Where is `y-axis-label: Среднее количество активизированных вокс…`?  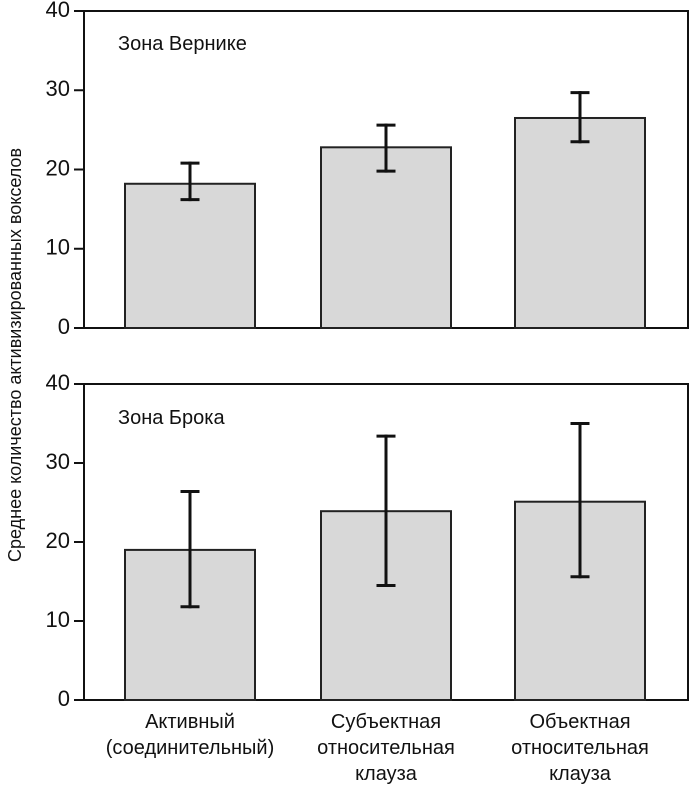
y-axis-label: Среднее количество активизированных вокс… is located at coordinates (15, 355).